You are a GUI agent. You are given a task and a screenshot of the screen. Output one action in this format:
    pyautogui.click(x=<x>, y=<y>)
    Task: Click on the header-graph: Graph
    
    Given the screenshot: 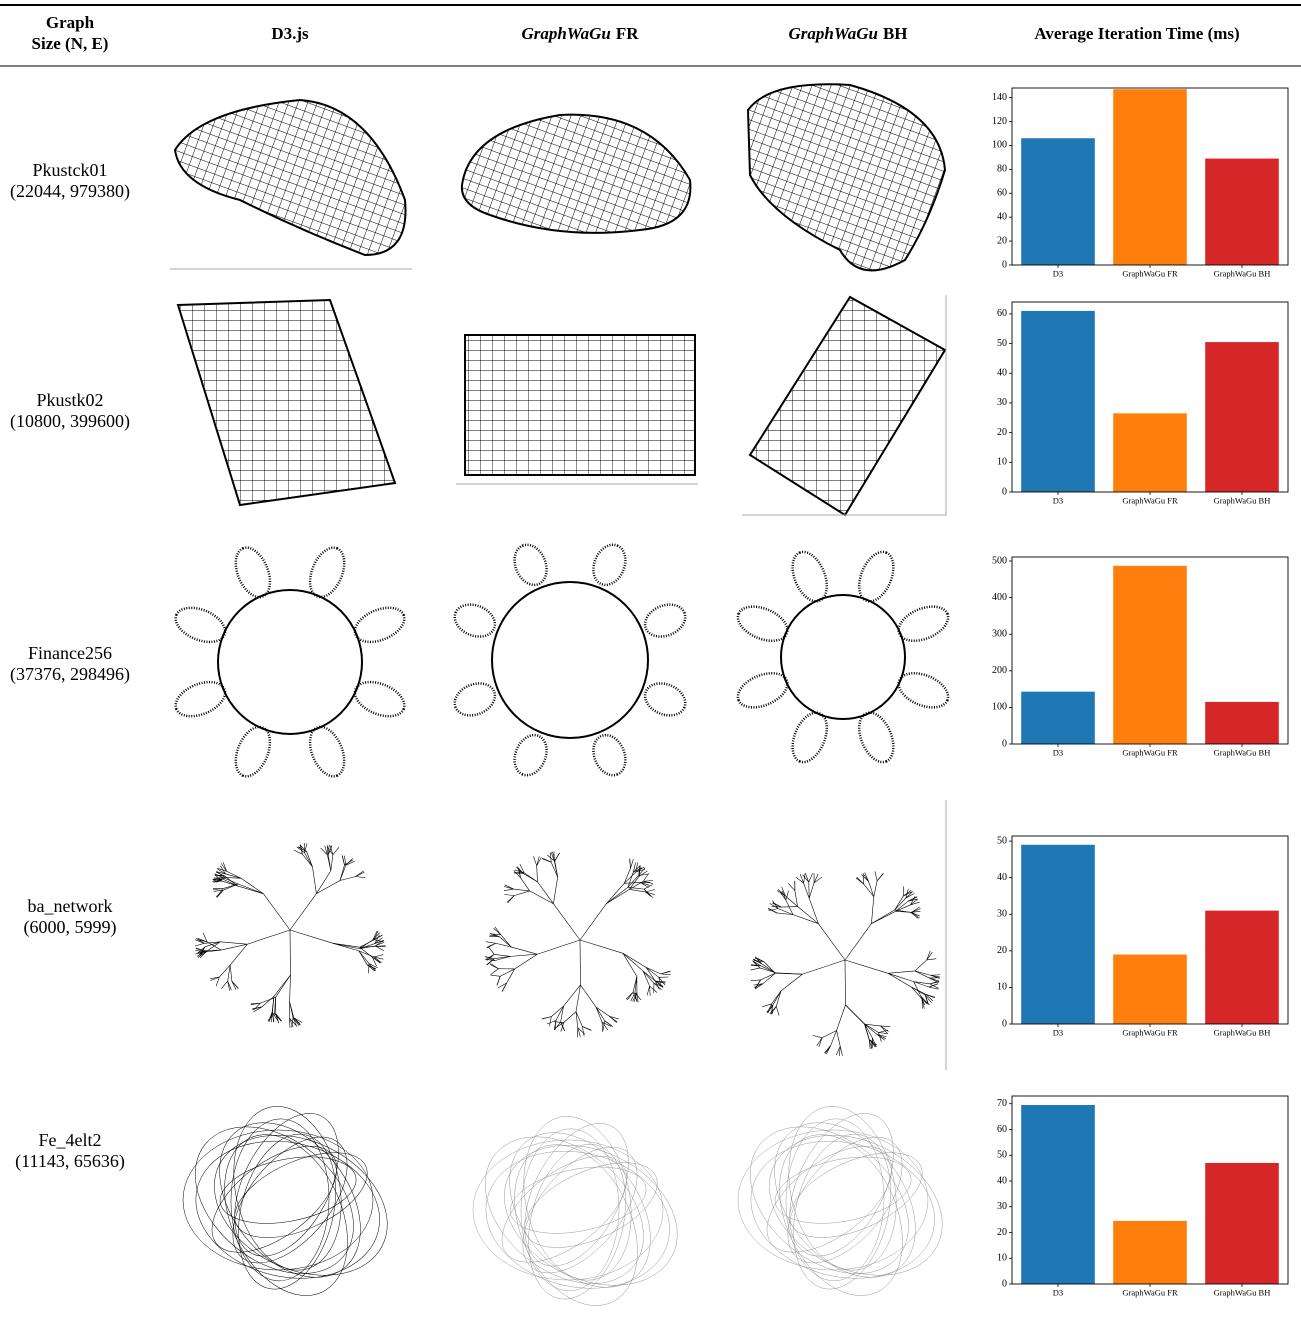 What is the action you would take?
    pyautogui.click(x=70, y=22)
    